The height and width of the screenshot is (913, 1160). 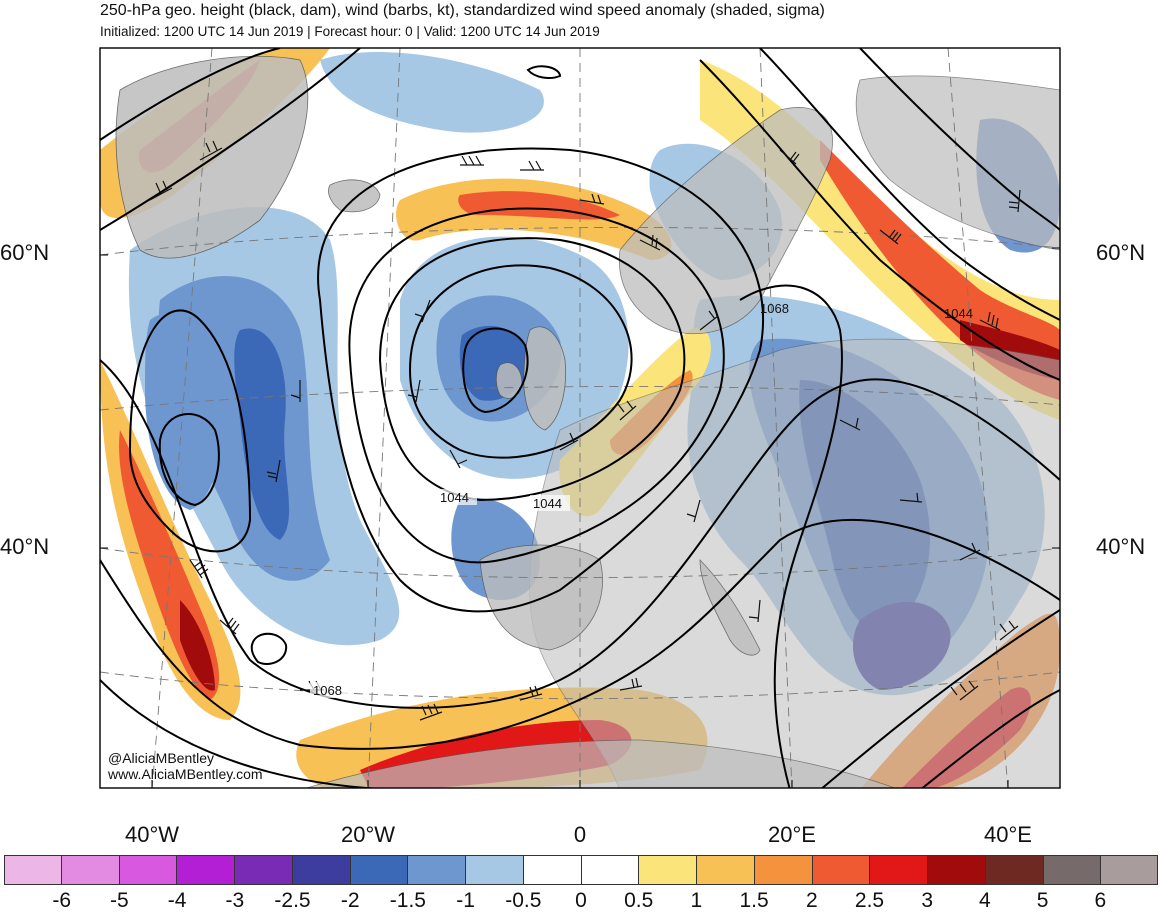 What do you see at coordinates (407, 900) in the screenshot?
I see `colorbar-tick-label: -1.5` at bounding box center [407, 900].